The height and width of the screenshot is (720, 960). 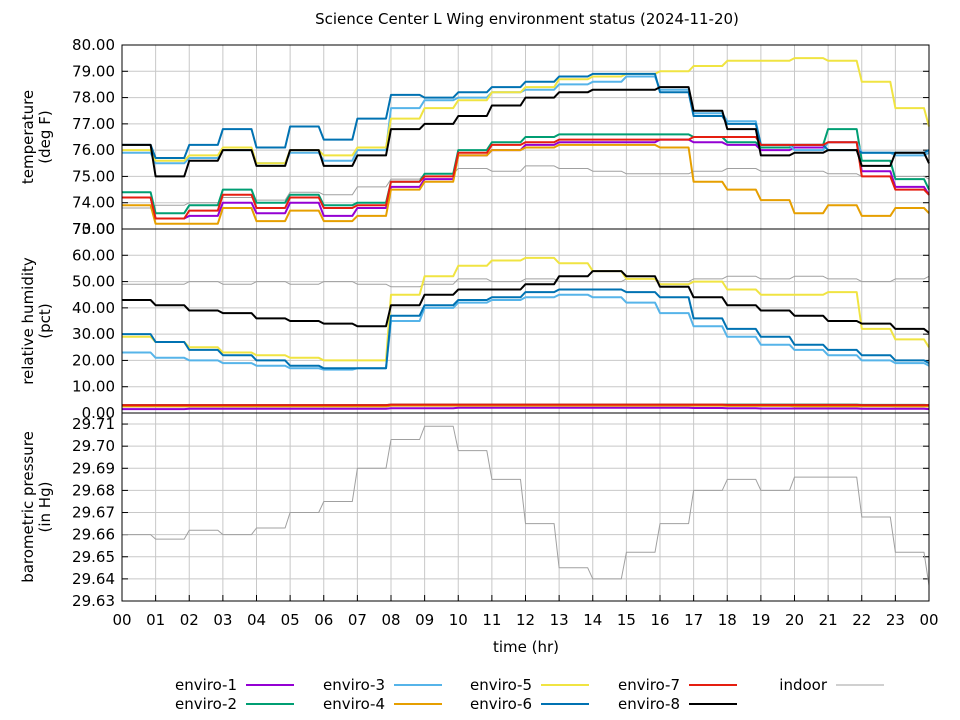 I want to click on humidity-y-tick-label: 70.00, so click(x=93, y=229).